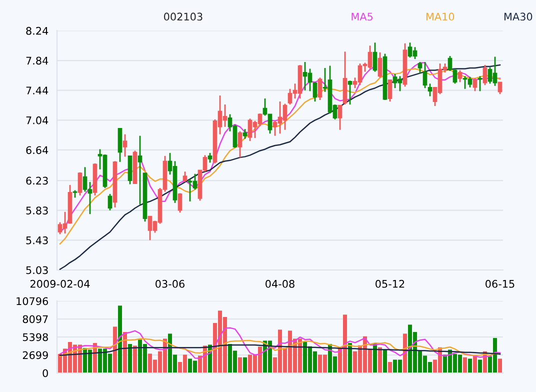  What do you see at coordinates (500, 284) in the screenshot?
I see `x-tick-label: 06-15` at bounding box center [500, 284].